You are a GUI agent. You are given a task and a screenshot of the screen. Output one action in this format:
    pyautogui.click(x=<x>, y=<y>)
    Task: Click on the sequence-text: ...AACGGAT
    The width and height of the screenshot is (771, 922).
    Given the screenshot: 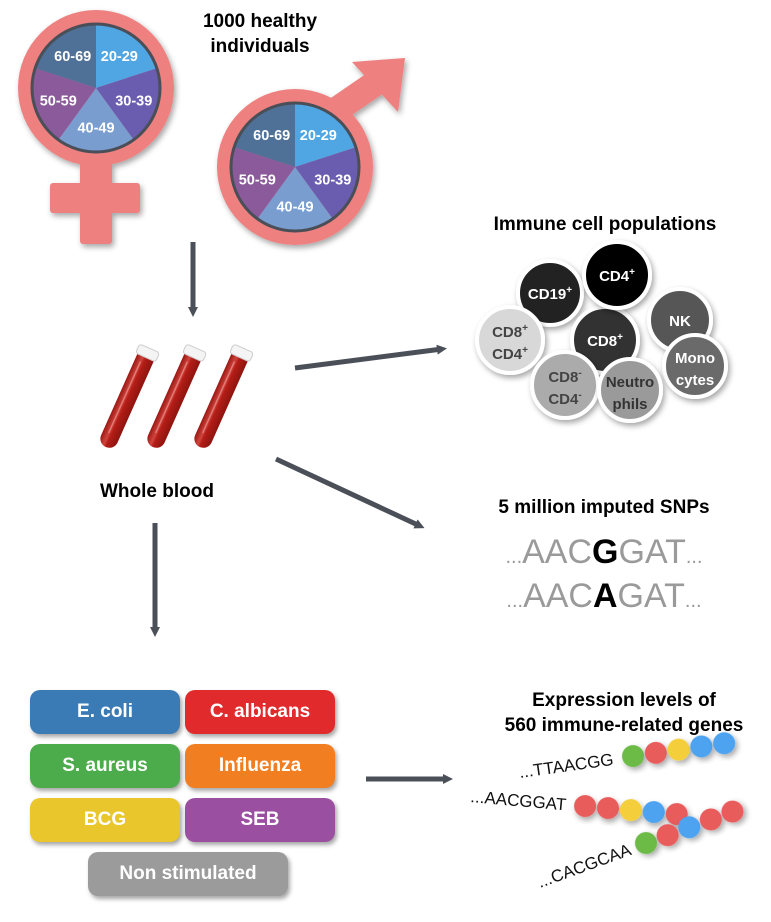 What is the action you would take?
    pyautogui.click(x=518, y=800)
    